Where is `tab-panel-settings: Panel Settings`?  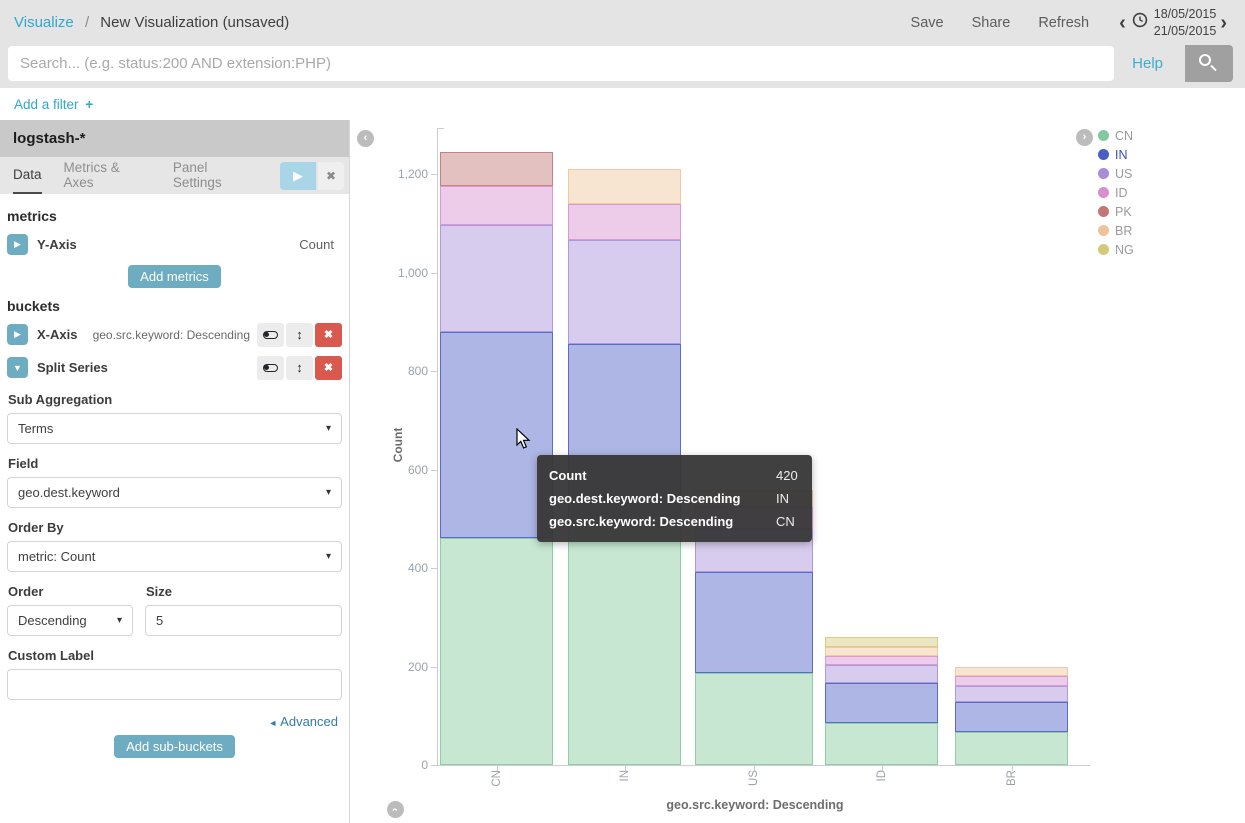
tab-panel-settings: Panel Settings is located at coordinates (197, 174).